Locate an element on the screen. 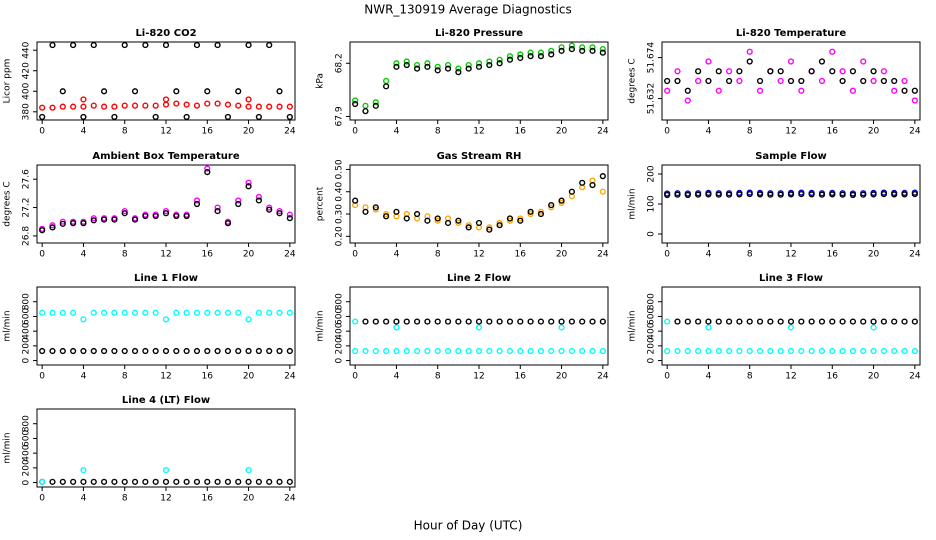 This screenshot has width=936, height=540. panel-title: Li-820 Pressure is located at coordinates (479, 33).